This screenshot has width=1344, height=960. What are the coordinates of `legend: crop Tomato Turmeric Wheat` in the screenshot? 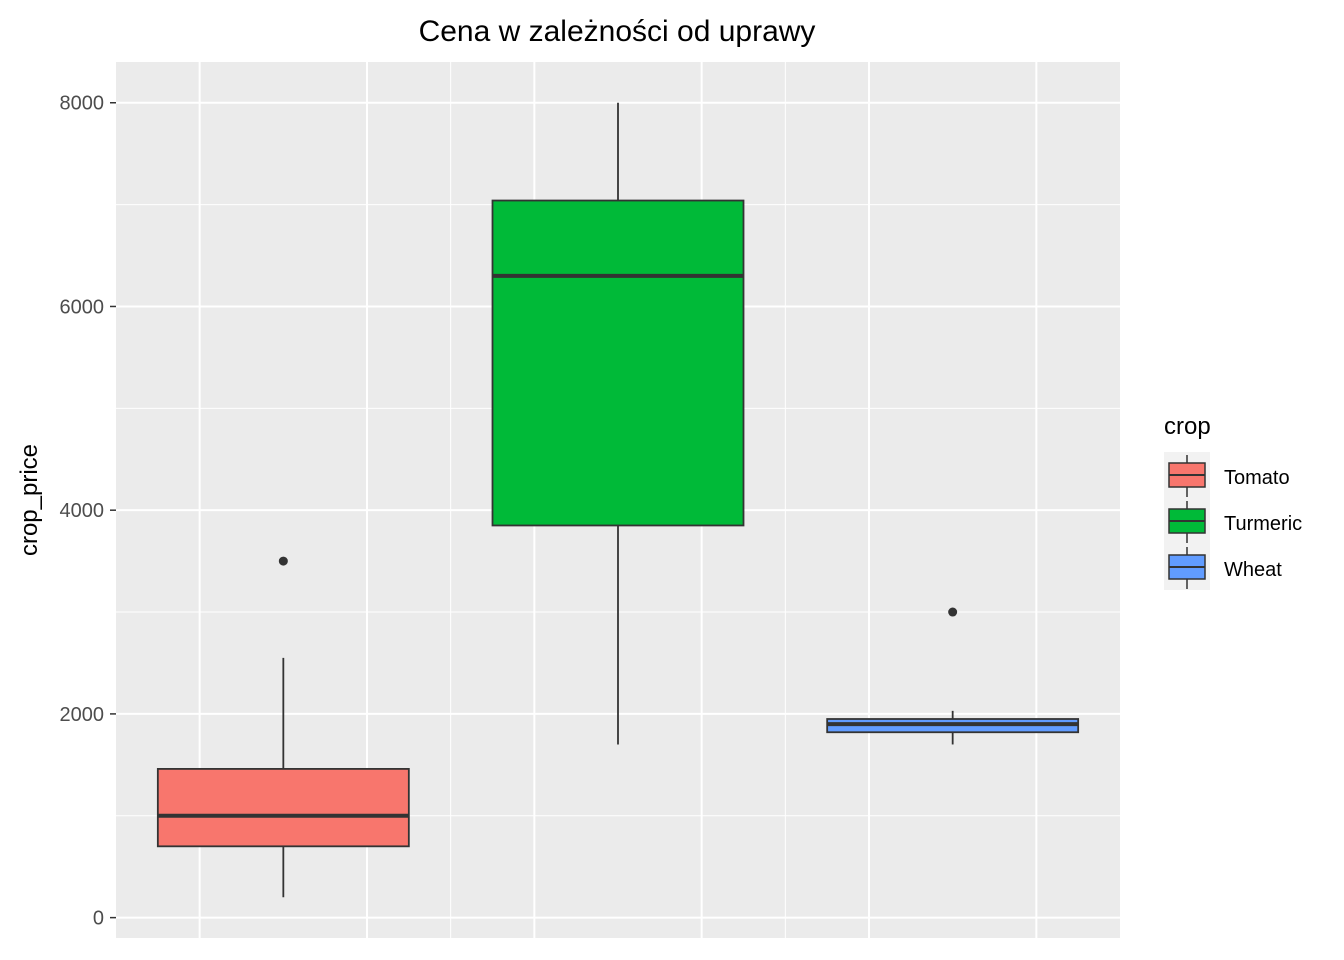 It's located at (1233, 501).